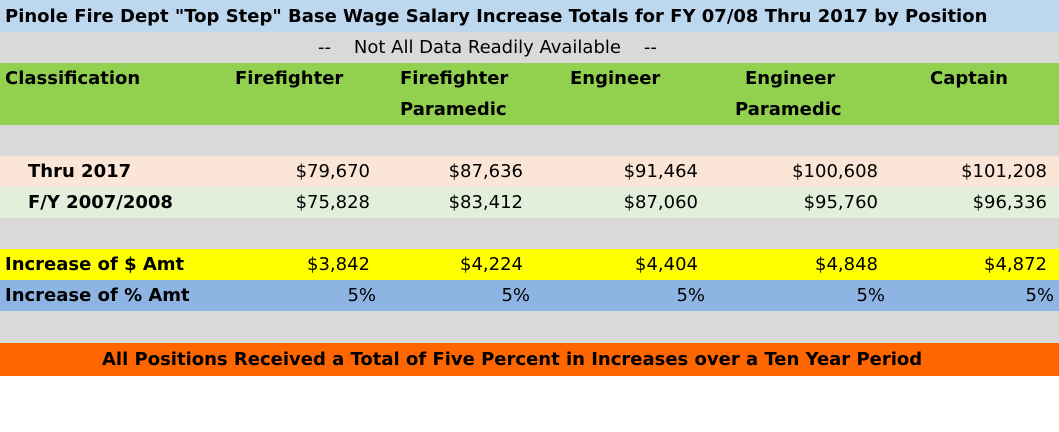 Image resolution: width=1059 pixels, height=432 pixels. Describe the element at coordinates (332, 171) in the screenshot. I see `value-firefighter: $79,670` at that location.